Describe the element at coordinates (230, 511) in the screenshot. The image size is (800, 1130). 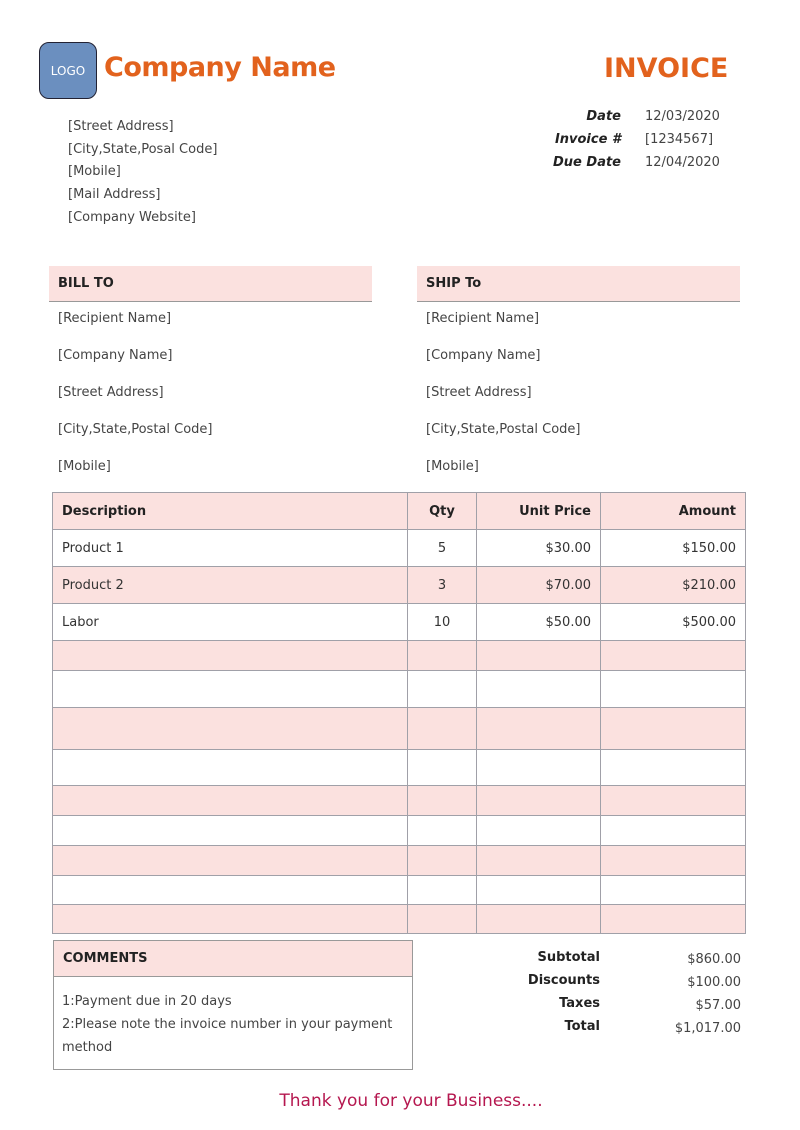
I see `col-description: Description` at that location.